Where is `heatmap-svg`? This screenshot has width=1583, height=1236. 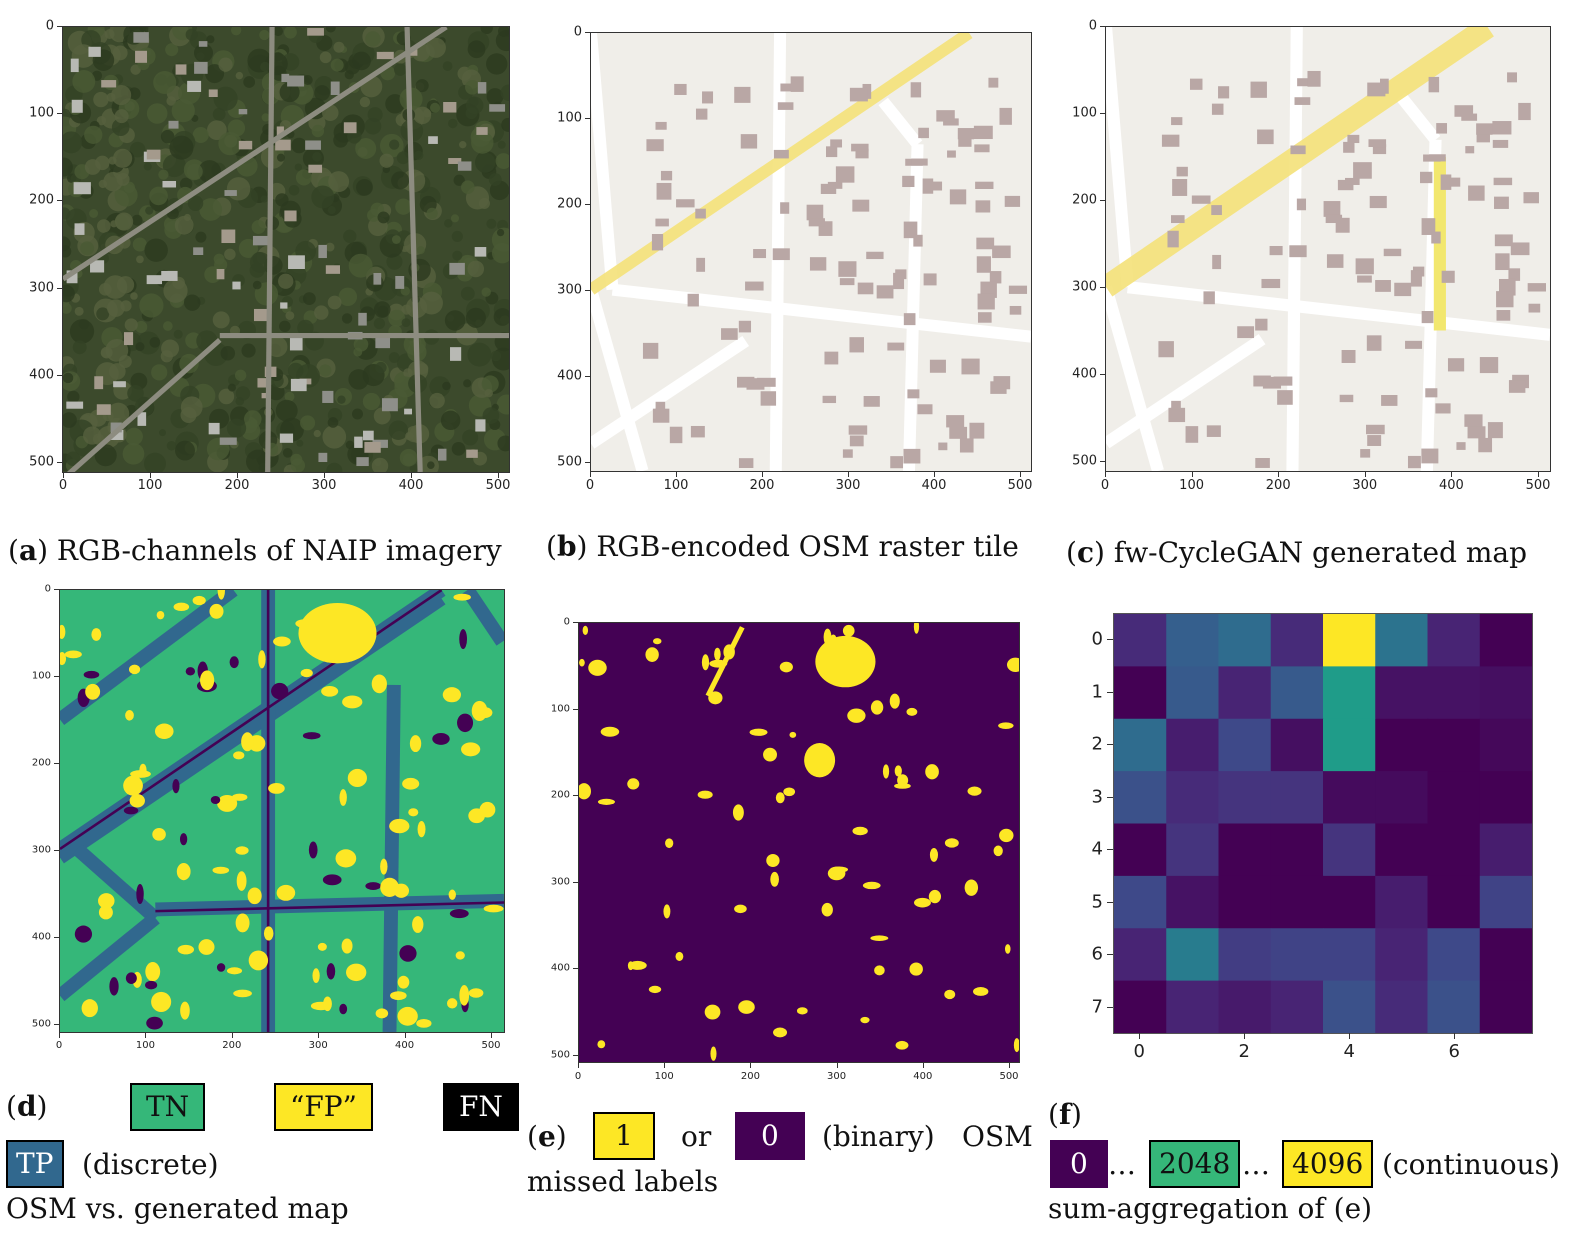 heatmap-svg is located at coordinates (1323, 823).